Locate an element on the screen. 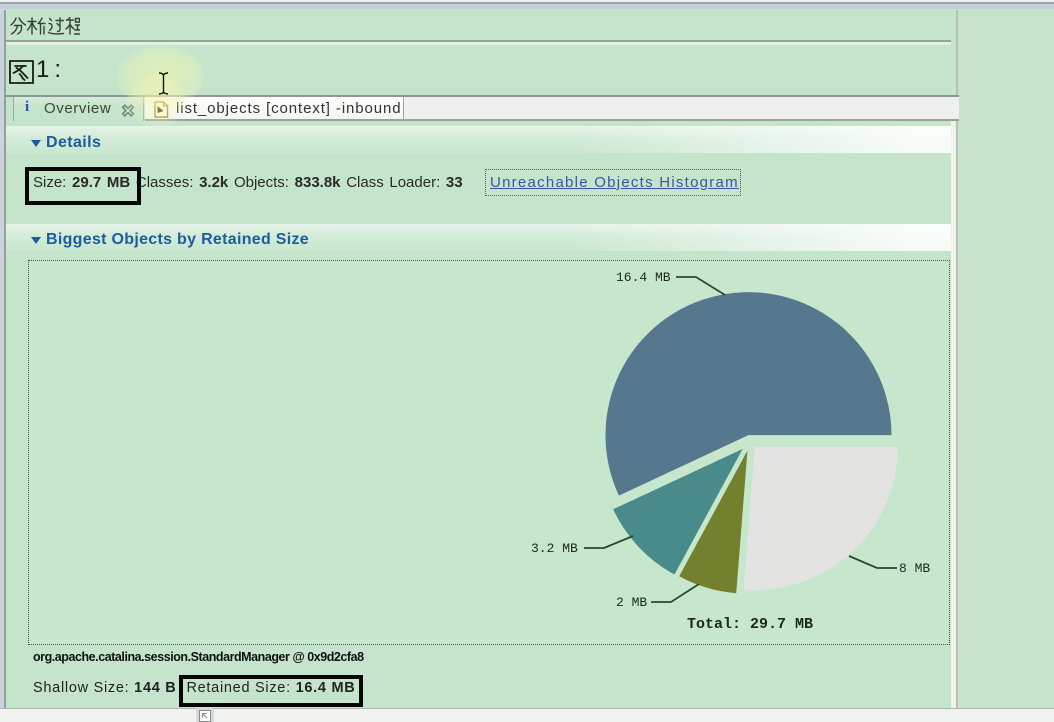 The image size is (1054, 722). svg-text: Total: 29.7 MB is located at coordinates (750, 624).